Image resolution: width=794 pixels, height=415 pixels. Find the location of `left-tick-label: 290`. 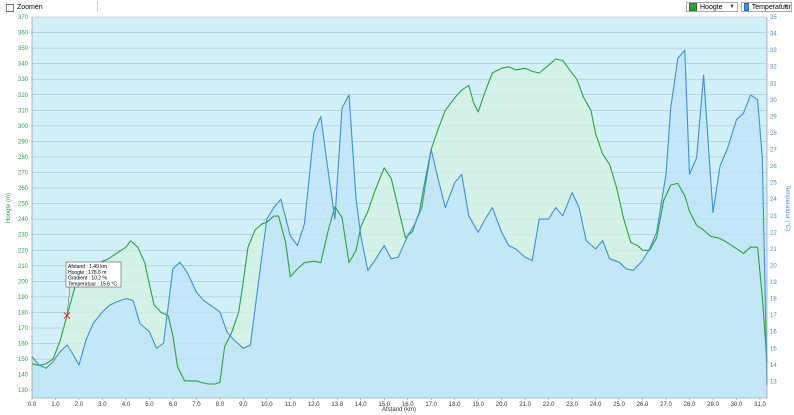

left-tick-label: 290 is located at coordinates (23, 142).